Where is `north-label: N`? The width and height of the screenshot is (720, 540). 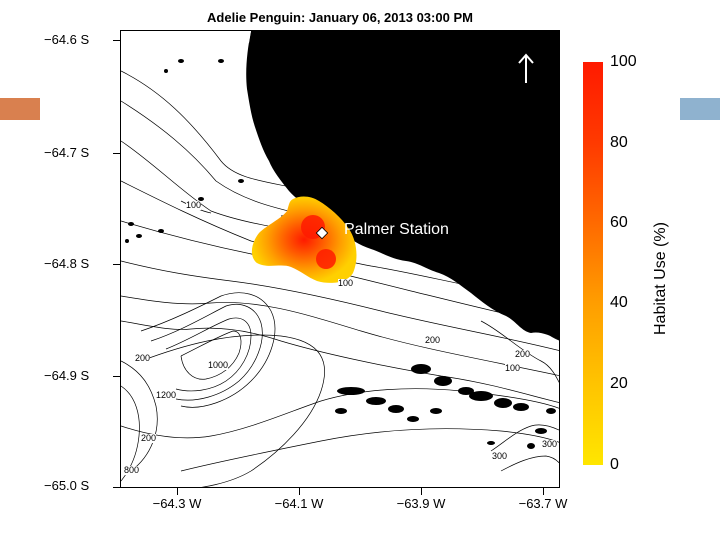 north-label: N is located at coordinates (521, 97).